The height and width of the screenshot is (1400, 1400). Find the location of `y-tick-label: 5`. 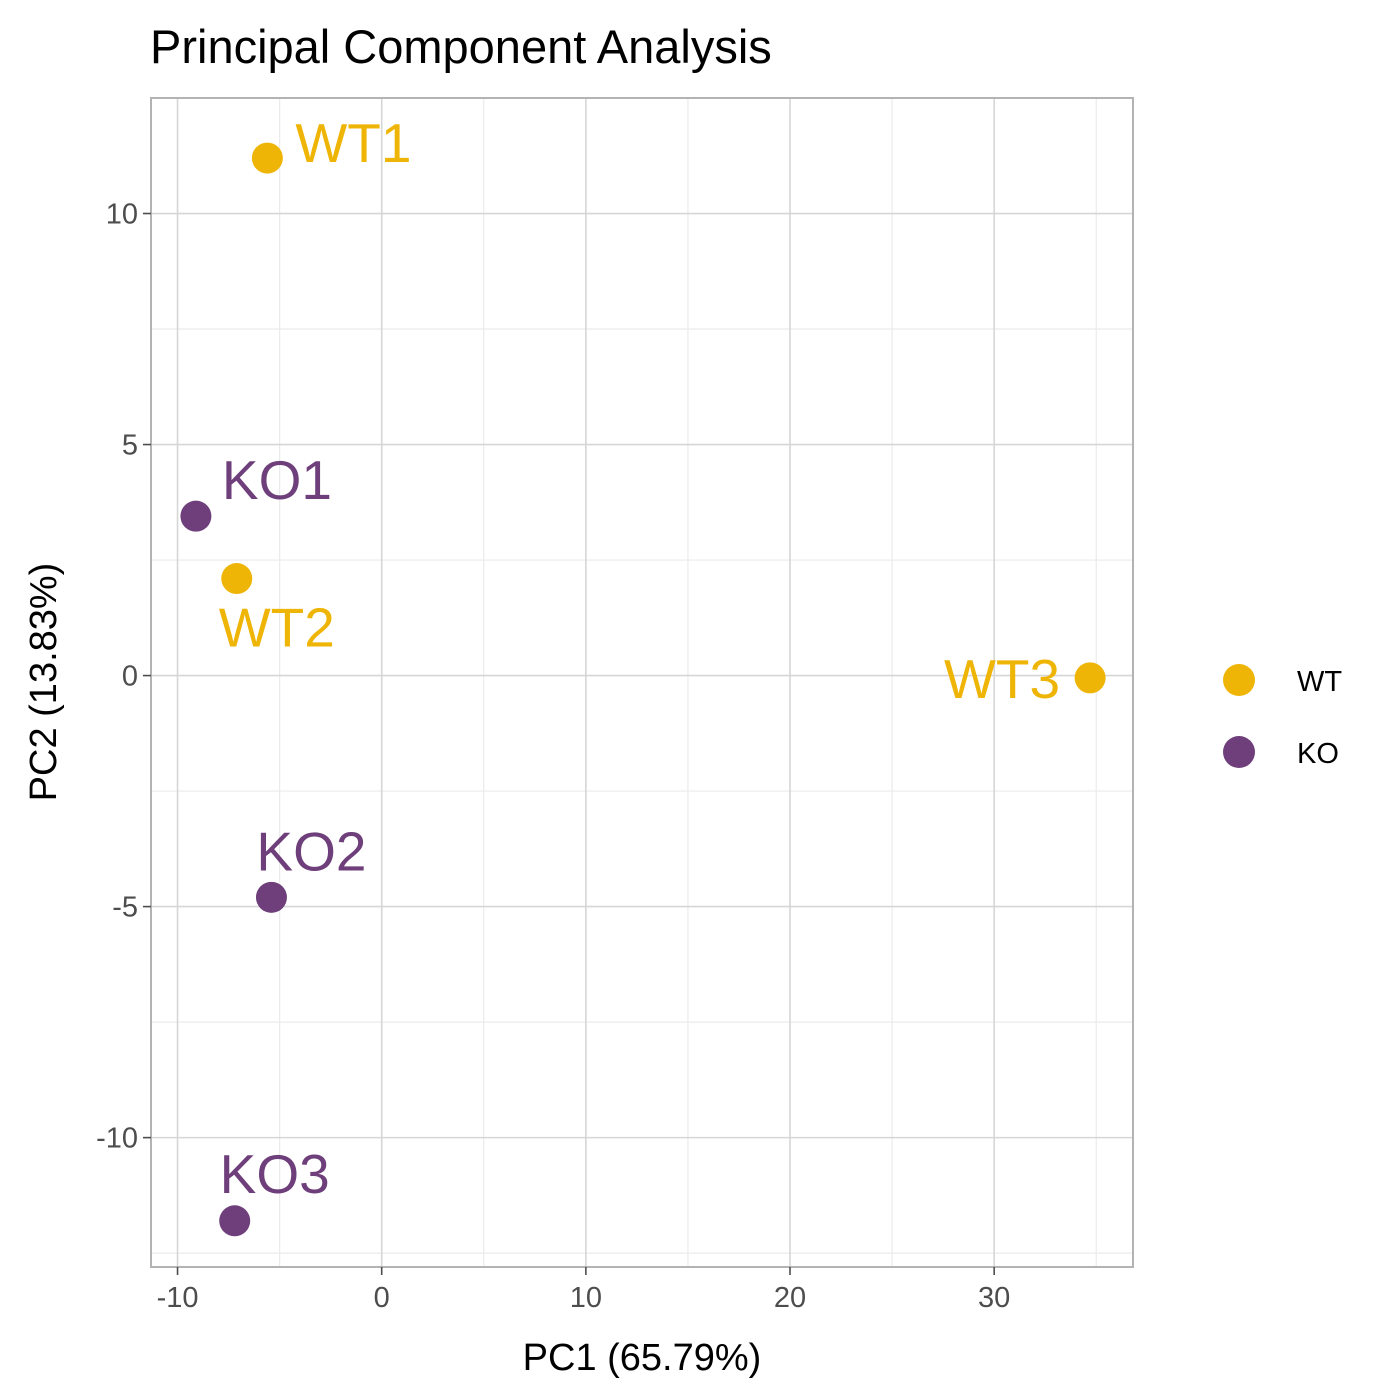

y-tick-label: 5 is located at coordinates (130, 446).